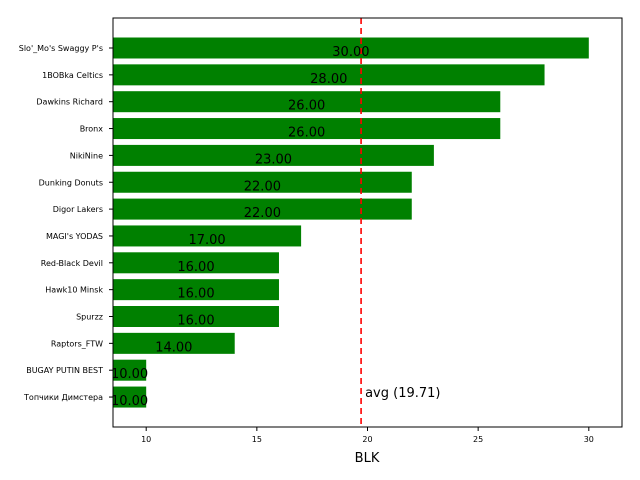 The image size is (640, 480). What do you see at coordinates (72, 263) in the screenshot?
I see `y-tick-label: Red-Black Devil` at bounding box center [72, 263].